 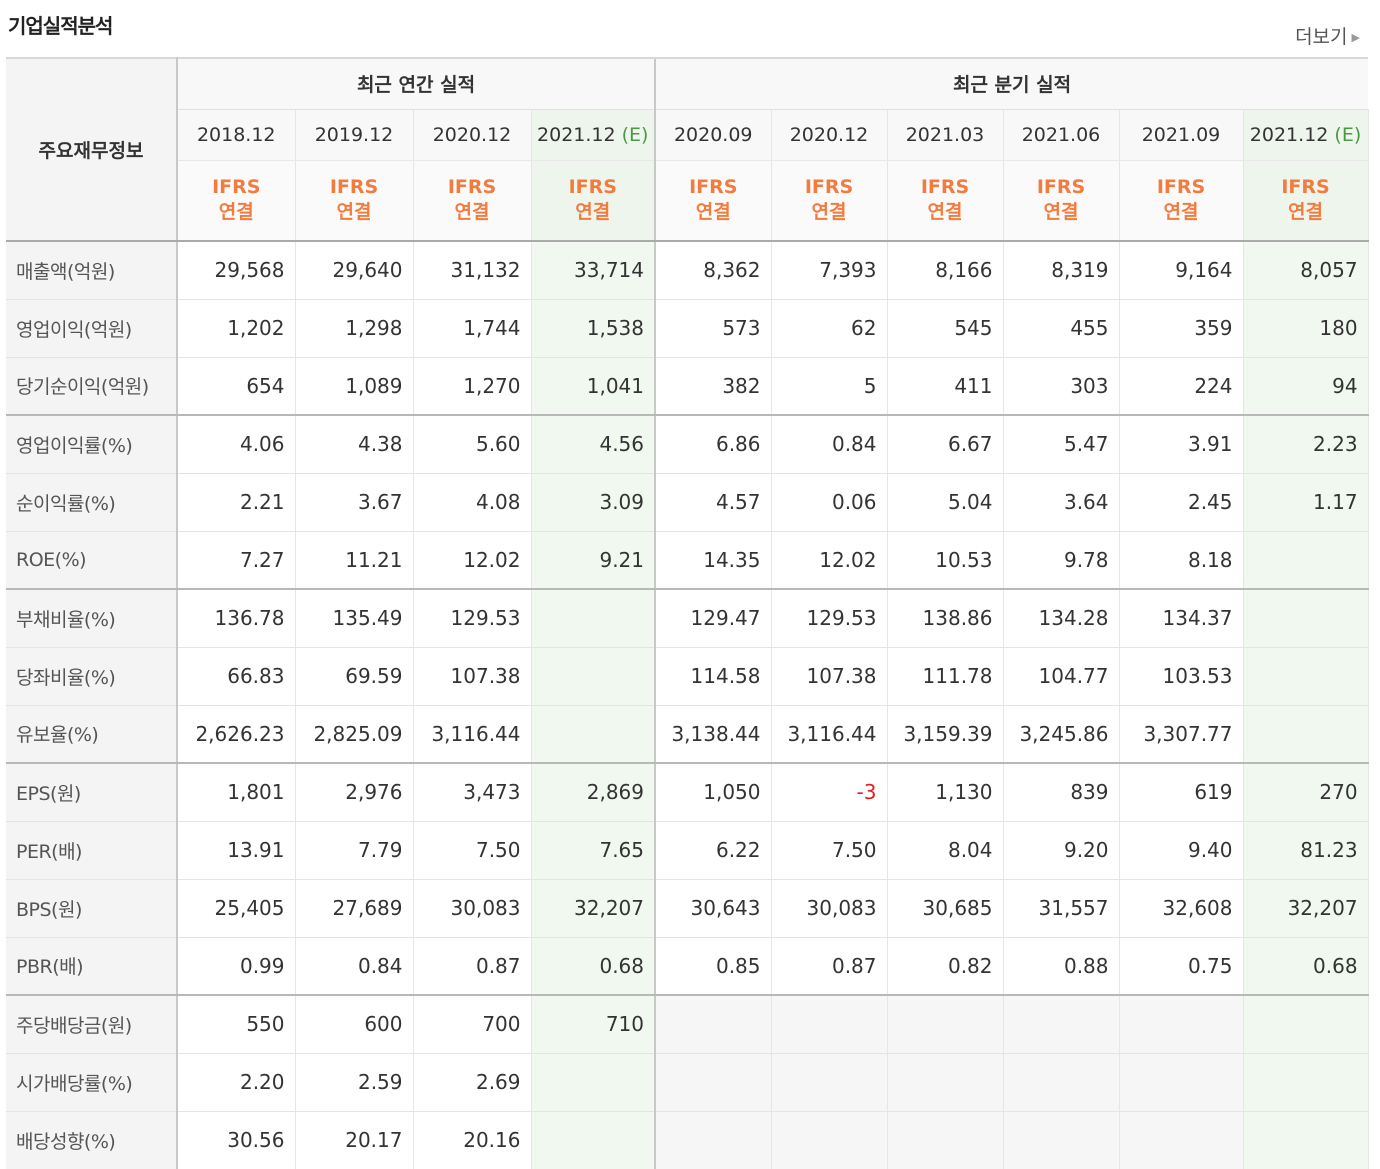 What do you see at coordinates (593, 792) in the screenshot?
I see `table-cell: 2,869` at bounding box center [593, 792].